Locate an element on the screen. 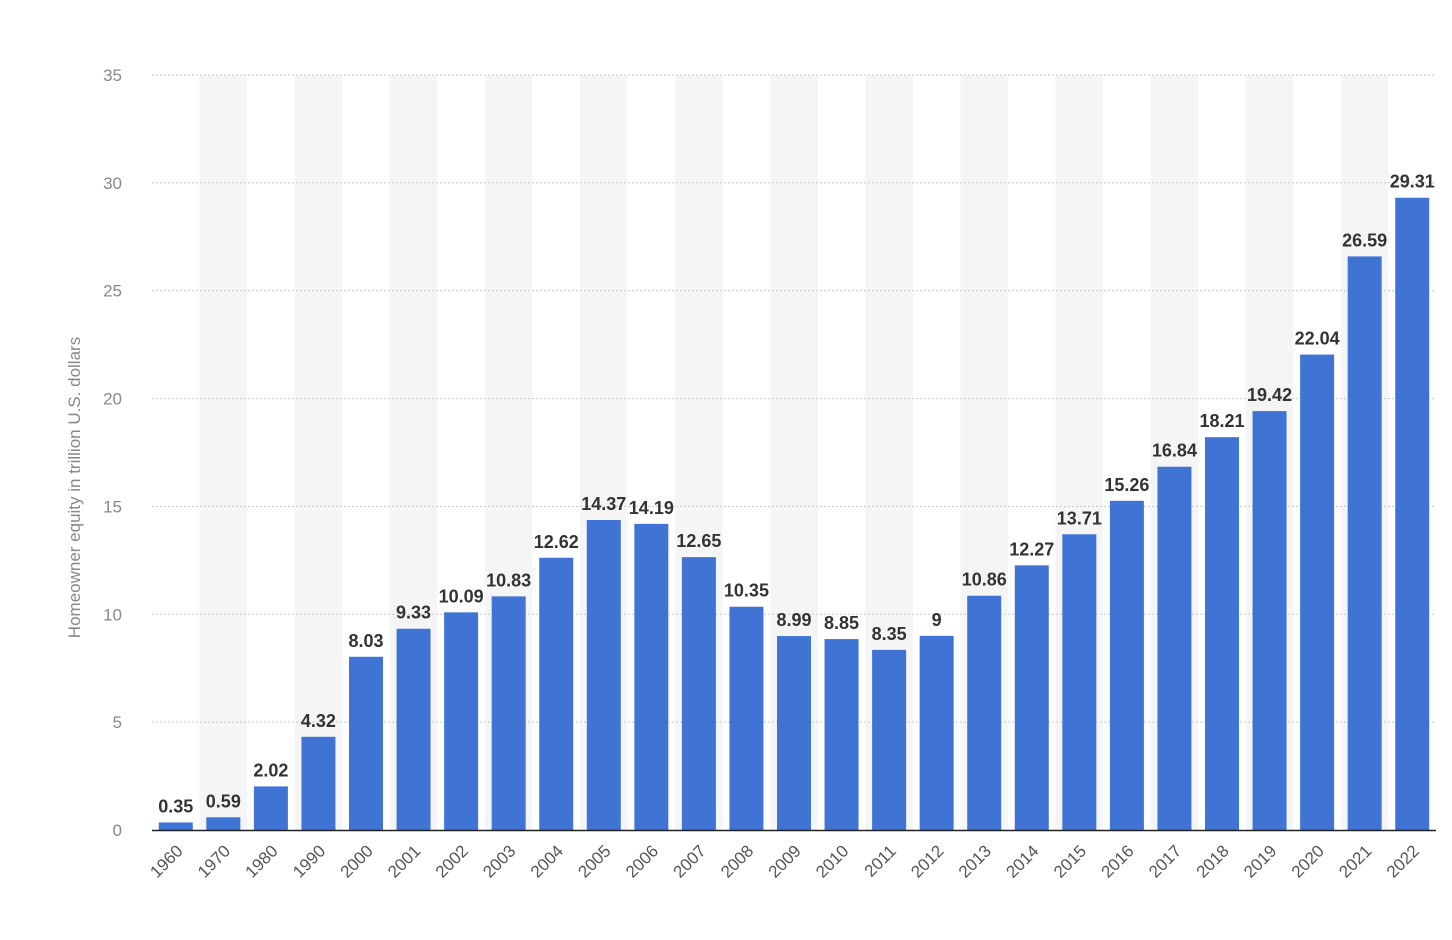 This screenshot has height=940, width=1452. y-tick-label: 15 is located at coordinates (112, 506).